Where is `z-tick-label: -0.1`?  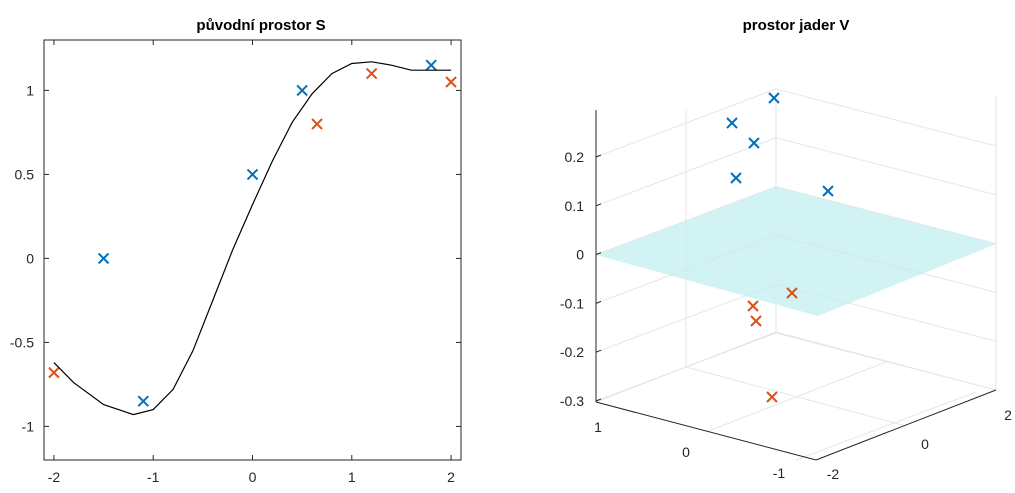
z-tick-label: -0.1 is located at coordinates (572, 303).